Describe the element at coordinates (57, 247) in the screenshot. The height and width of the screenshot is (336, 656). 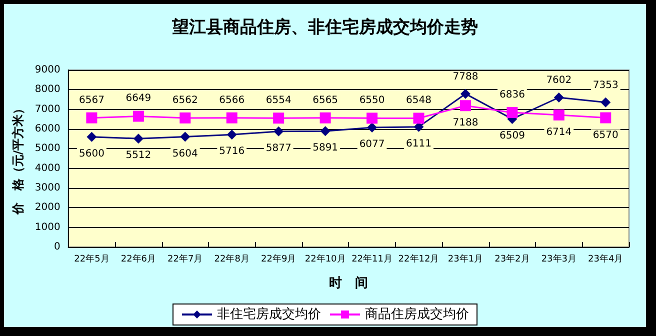
I see `y-tick-label: 0` at that location.